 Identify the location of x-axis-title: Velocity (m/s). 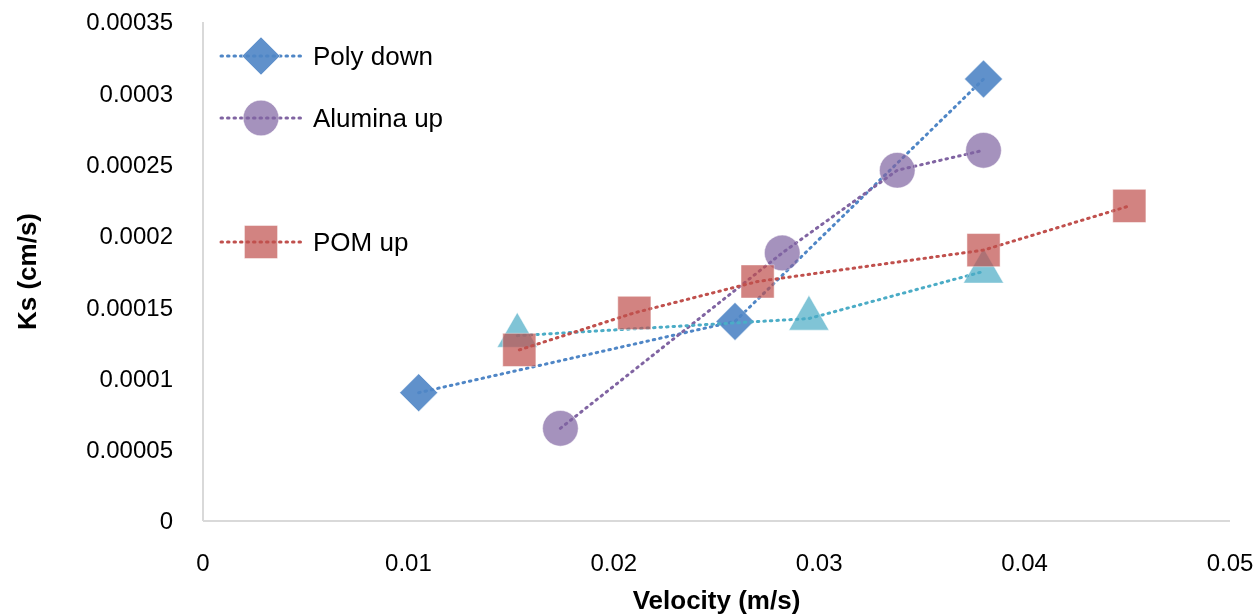
(716, 600).